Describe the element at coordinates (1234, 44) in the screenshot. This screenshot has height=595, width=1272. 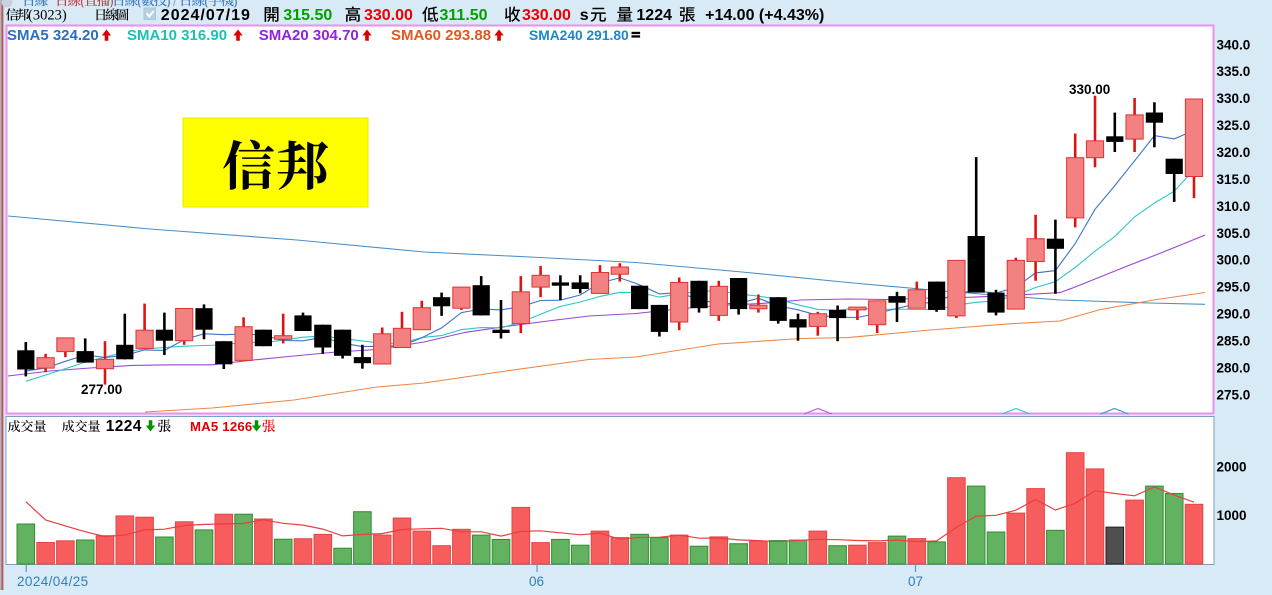
I see `svg-text: 340.0` at that location.